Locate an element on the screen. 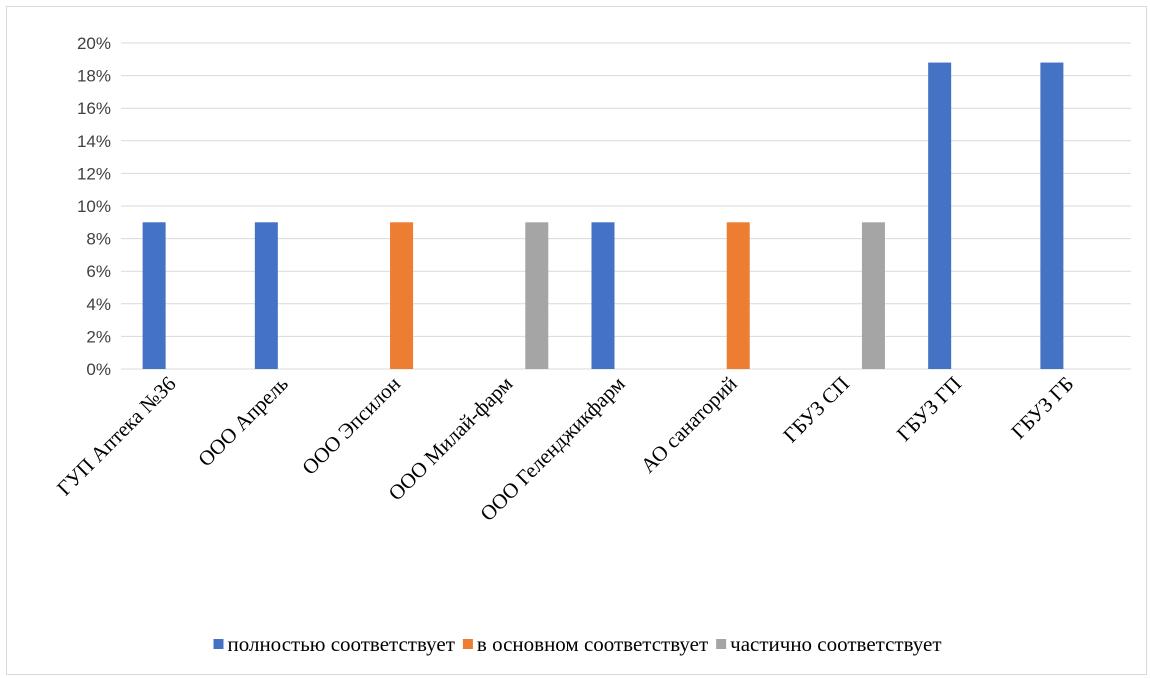 The height and width of the screenshot is (678, 1150). y-tick-label: 16% is located at coordinates (94, 108).